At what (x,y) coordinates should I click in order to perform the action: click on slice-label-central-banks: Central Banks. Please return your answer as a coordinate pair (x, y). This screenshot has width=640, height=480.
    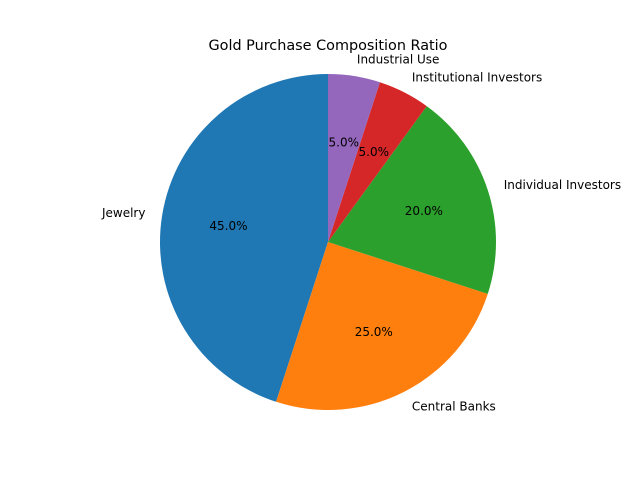
    Looking at the image, I should click on (454, 407).